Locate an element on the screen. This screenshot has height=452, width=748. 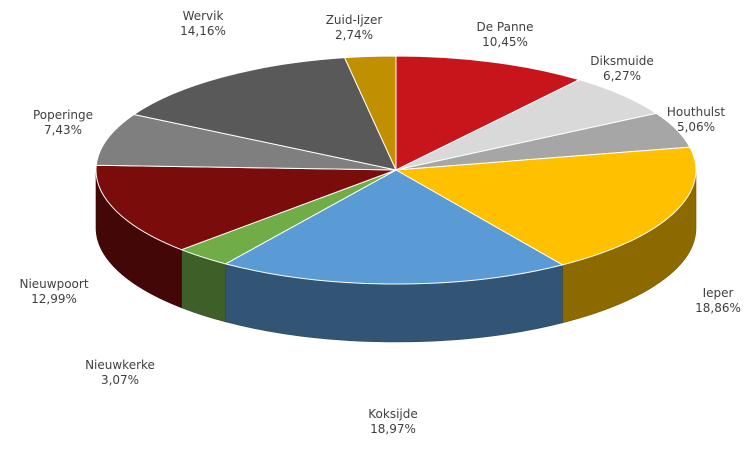
slice-label-value: 18,86% is located at coordinates (718, 308).